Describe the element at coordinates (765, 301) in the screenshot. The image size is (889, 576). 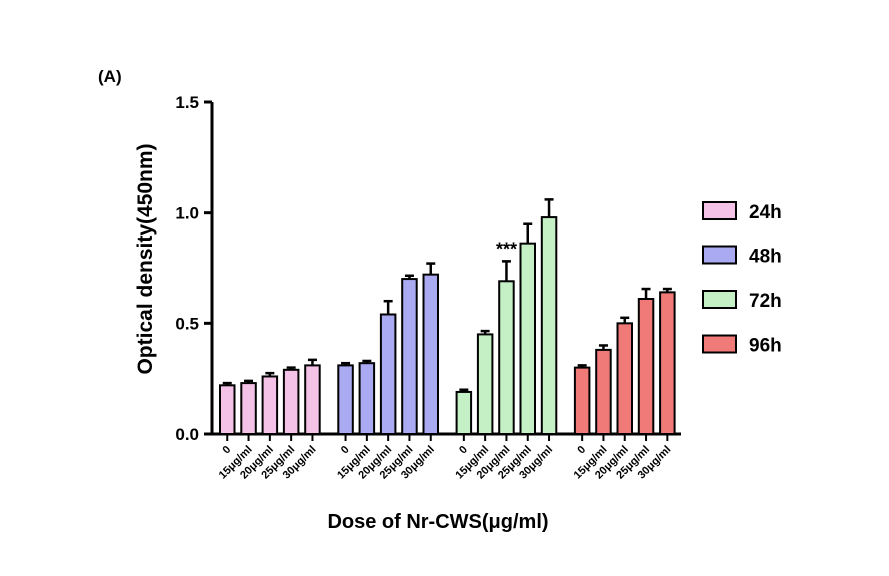
I see `legend-label: 72h` at that location.